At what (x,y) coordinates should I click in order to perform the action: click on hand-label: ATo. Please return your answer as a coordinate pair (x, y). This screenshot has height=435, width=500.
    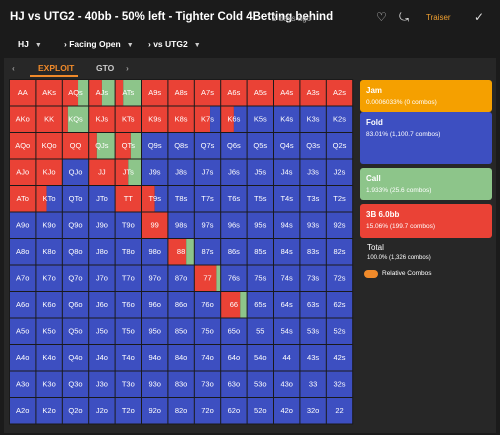
    Looking at the image, I should click on (23, 198).